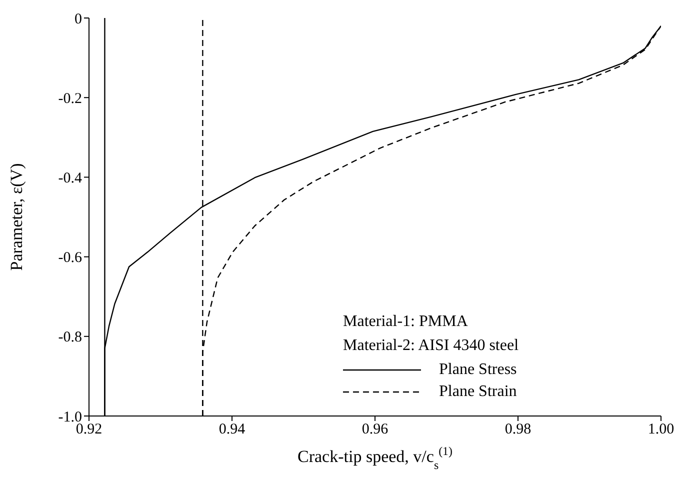 This screenshot has height=480, width=677. Describe the element at coordinates (478, 392) in the screenshot. I see `legend-label: Plane Strain` at that location.